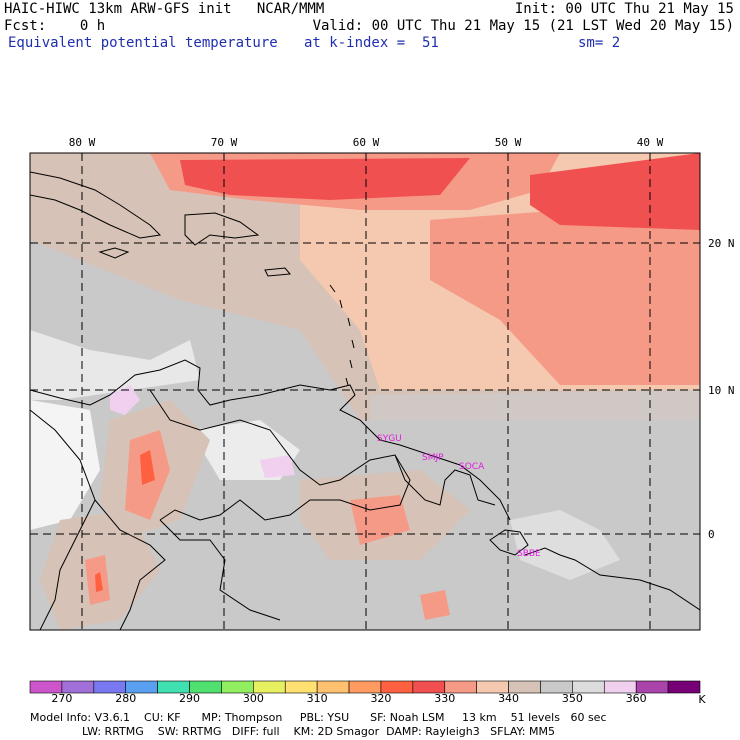 The width and height of the screenshot is (740, 740). I want to click on field-name: Equivalent potential temperature, so click(143, 43).